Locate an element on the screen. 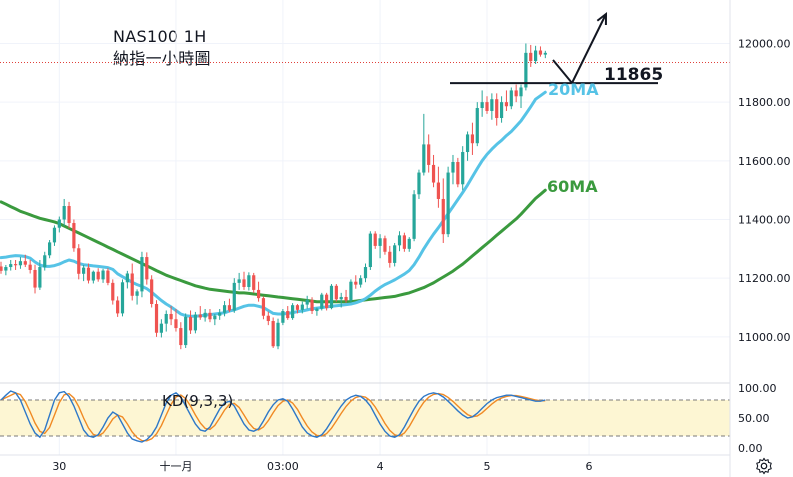  kd-band is located at coordinates (365, 418).